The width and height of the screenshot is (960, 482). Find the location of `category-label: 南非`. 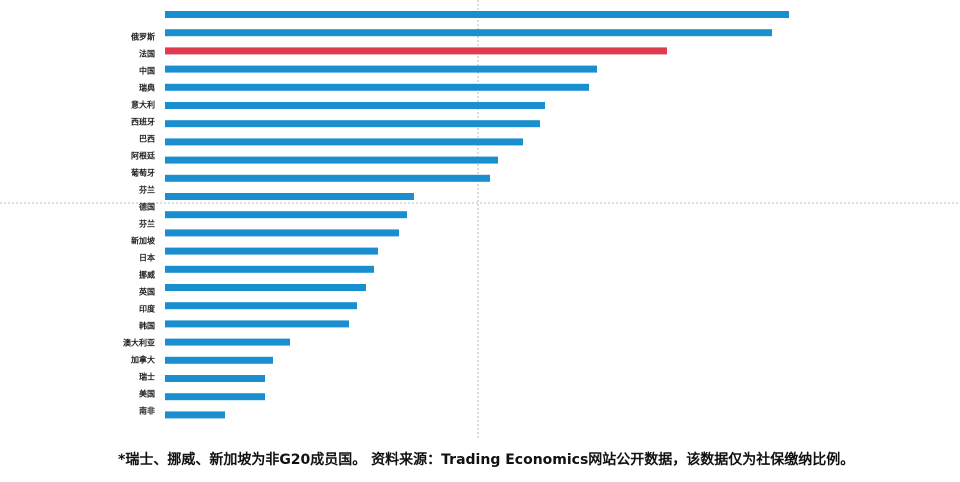

category-label: 南非 is located at coordinates (147, 411).